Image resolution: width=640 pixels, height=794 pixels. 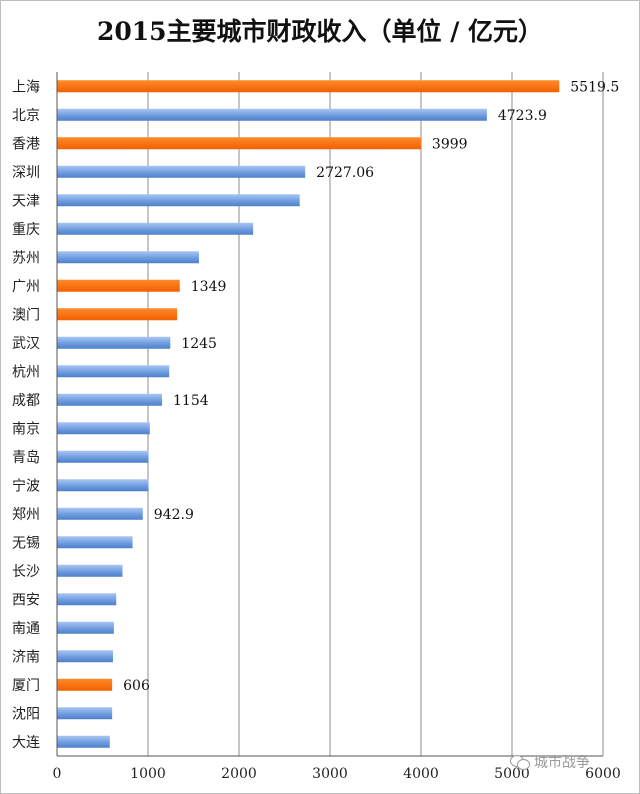 What do you see at coordinates (603, 774) in the screenshot?
I see `x-tick-label: 6000` at bounding box center [603, 774].